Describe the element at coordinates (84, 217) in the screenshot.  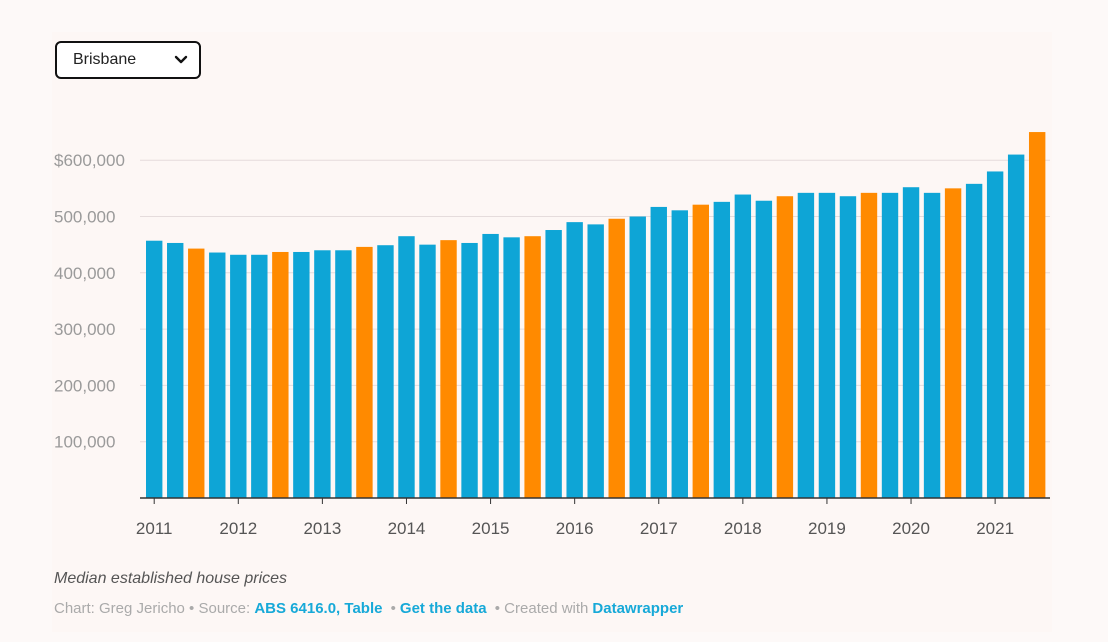
I see `y-tick-label: 500,000` at that location.